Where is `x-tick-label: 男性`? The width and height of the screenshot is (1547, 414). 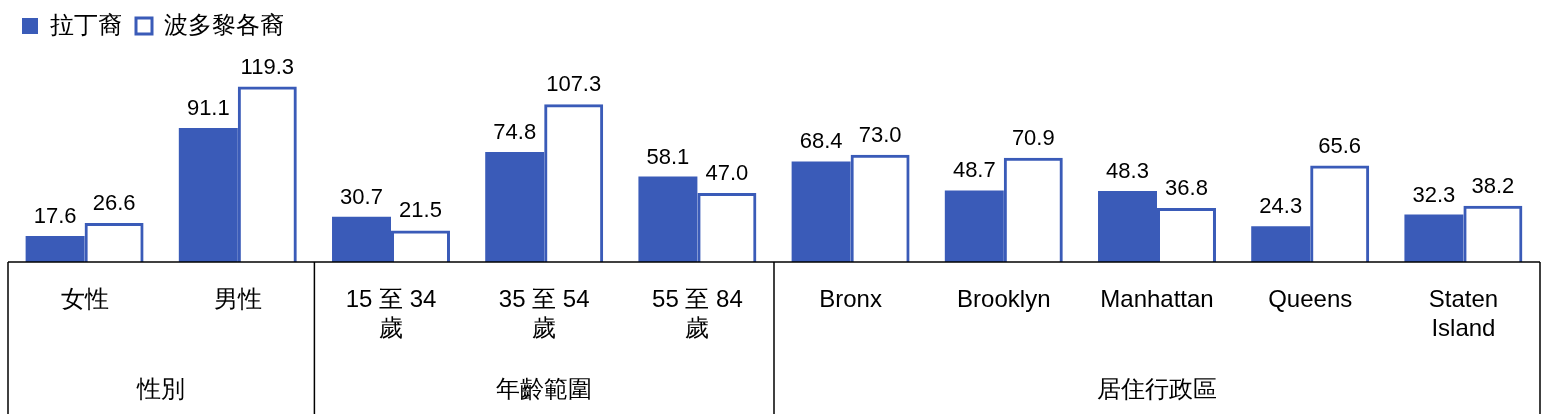 x-tick-label: 男性 is located at coordinates (237, 299).